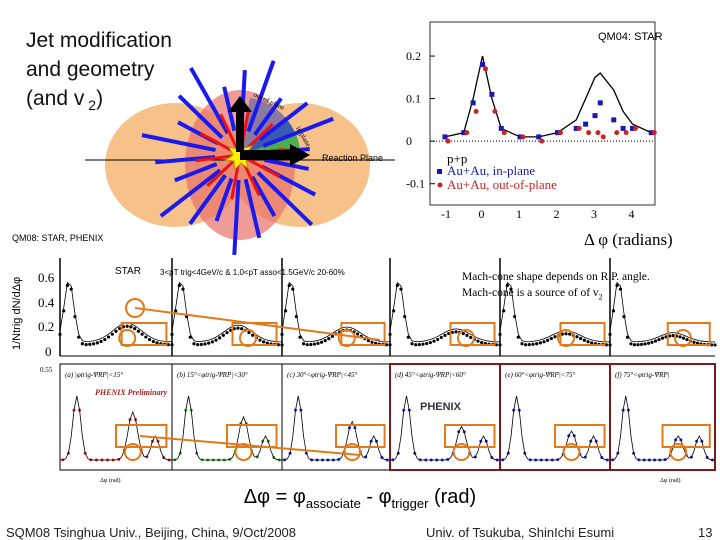 This screenshot has height=540, width=720. I want to click on reaction-plane-label: Reaction Plane, so click(352, 158).